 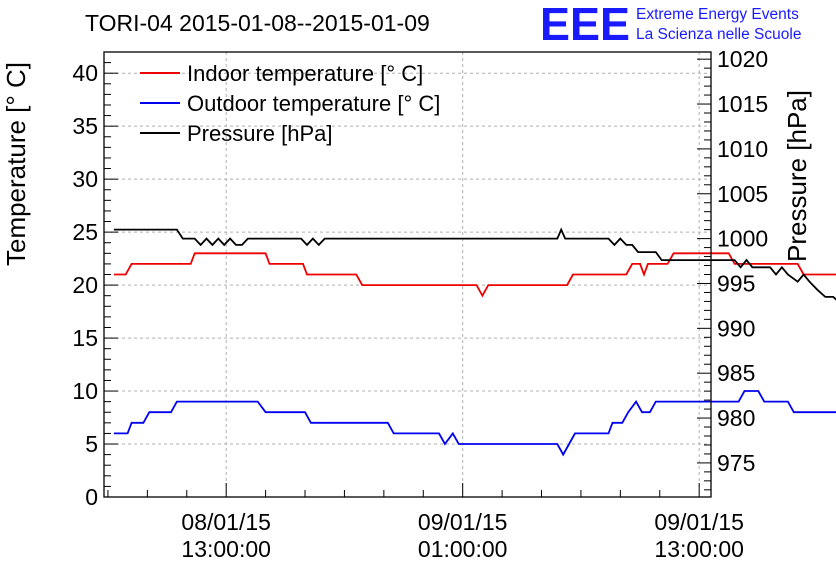 I want to click on pressure-line, so click(x=474, y=264).